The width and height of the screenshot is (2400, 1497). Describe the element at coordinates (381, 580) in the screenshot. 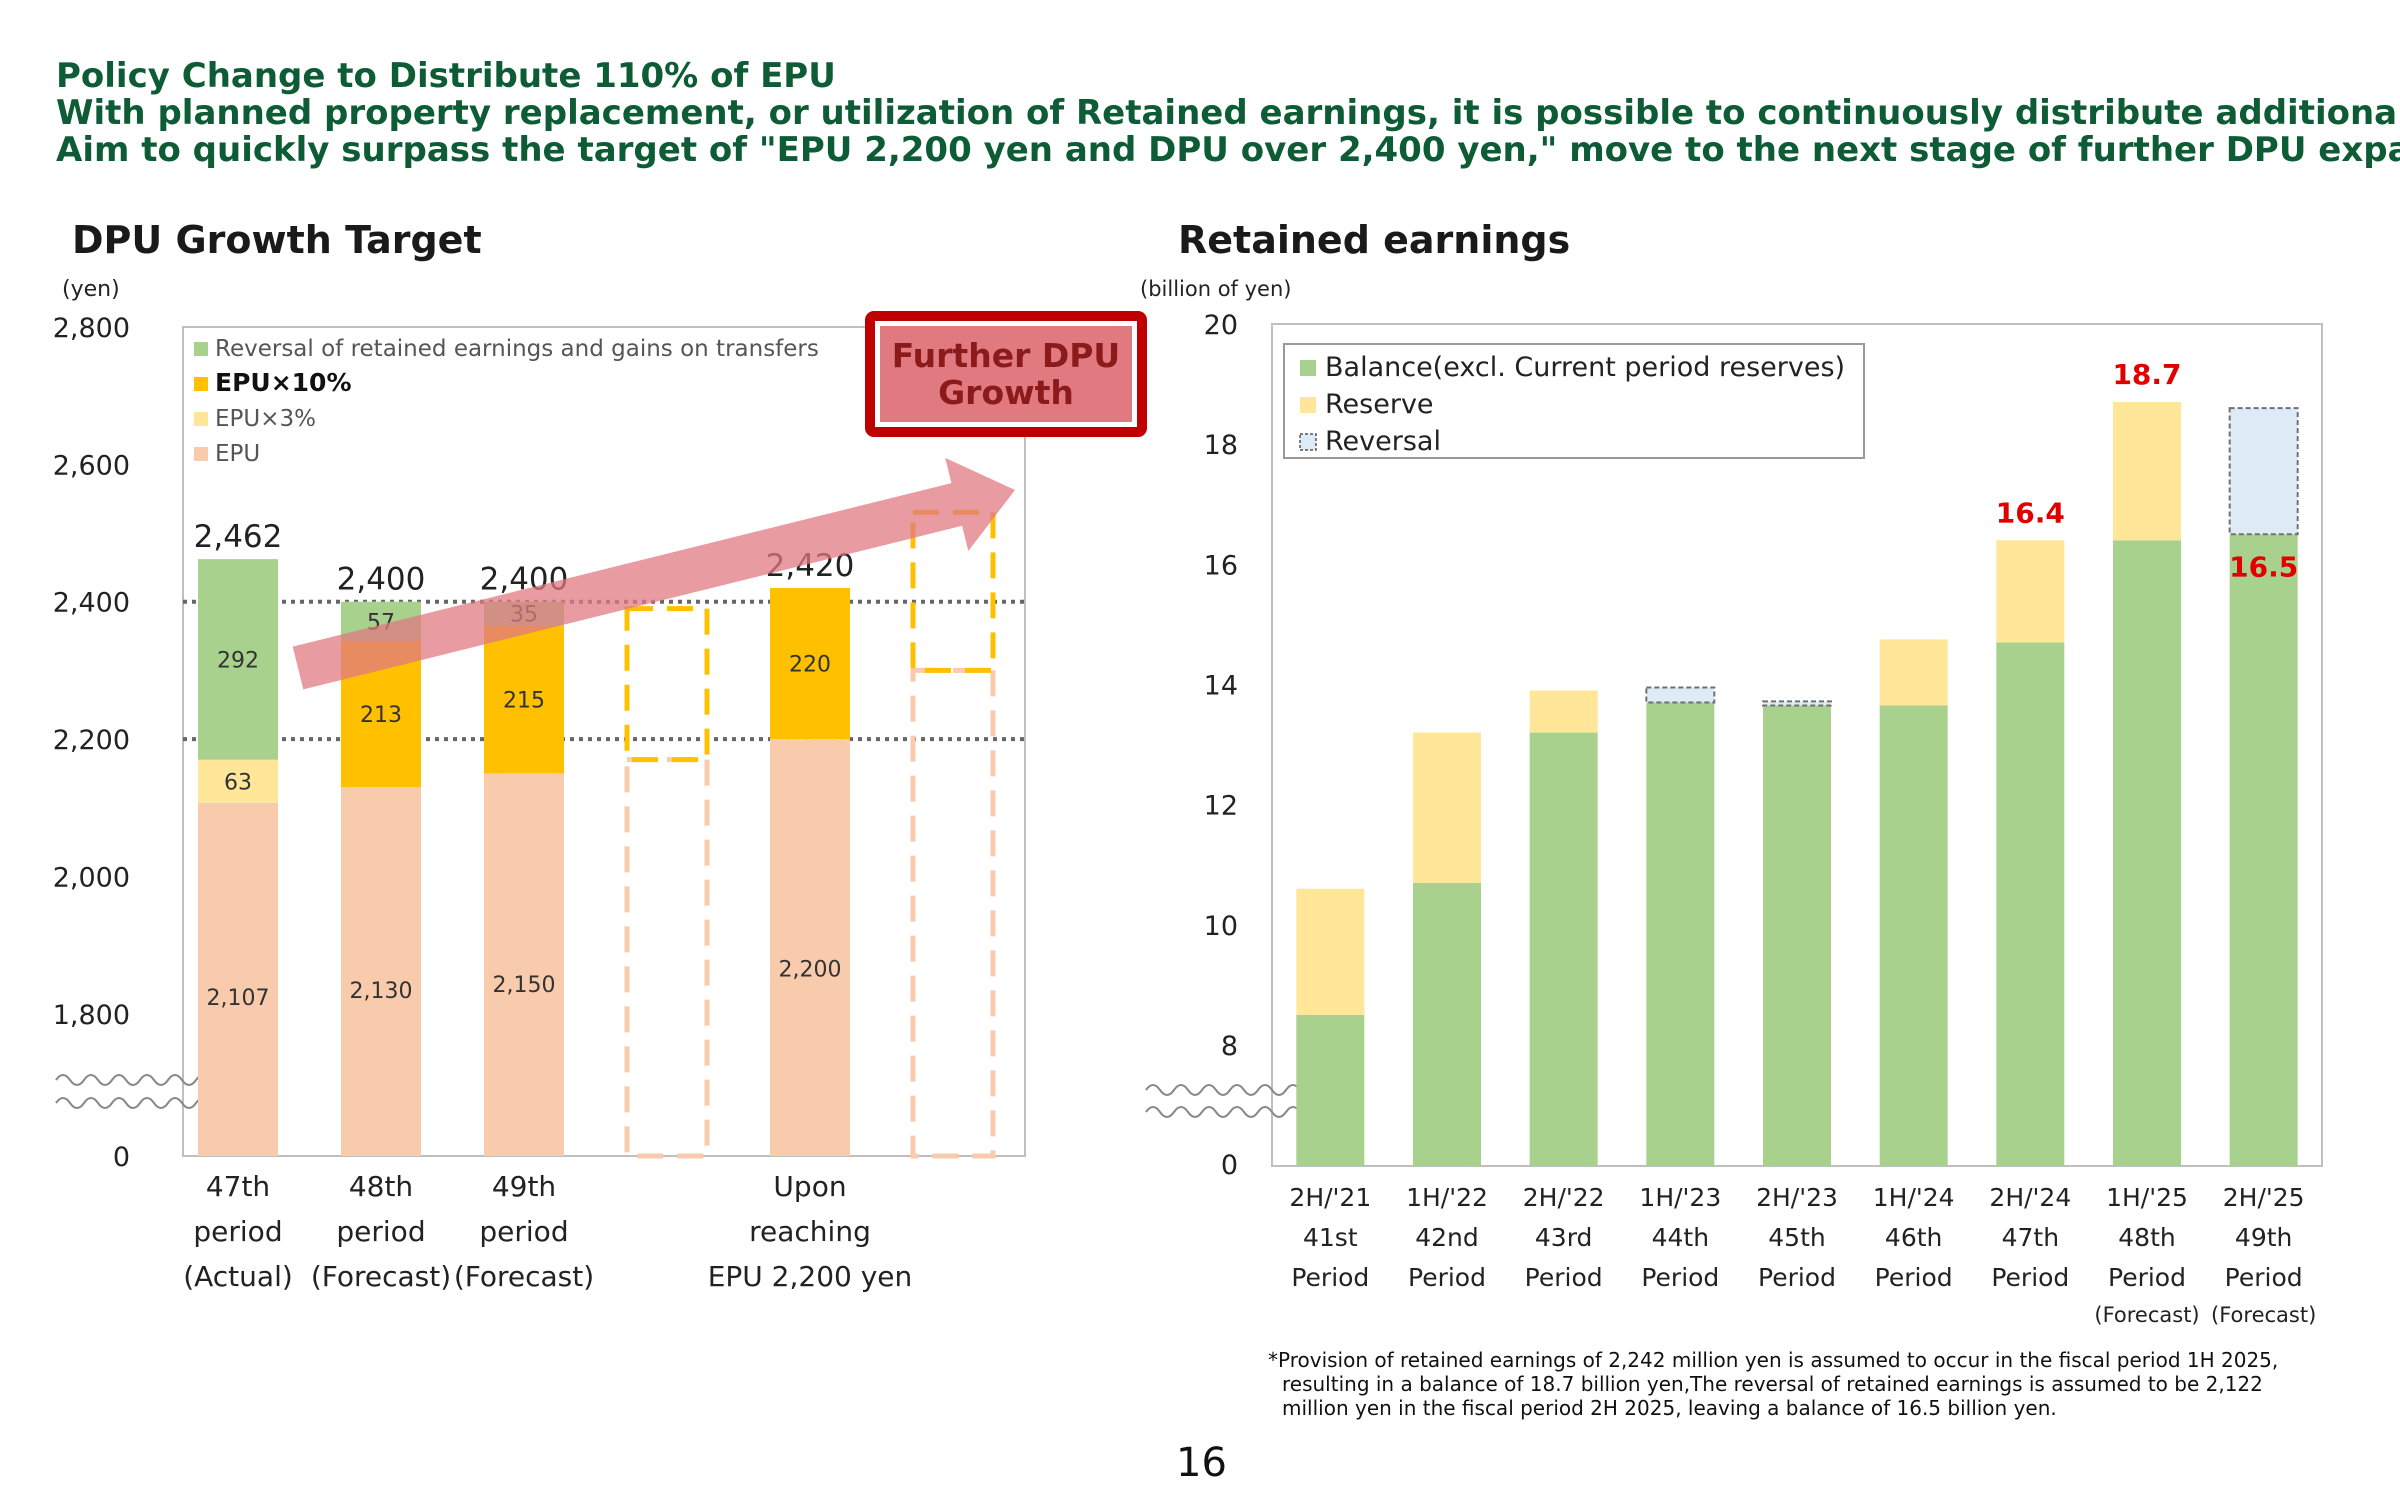

I see `dpu-total-label: 2,400` at that location.